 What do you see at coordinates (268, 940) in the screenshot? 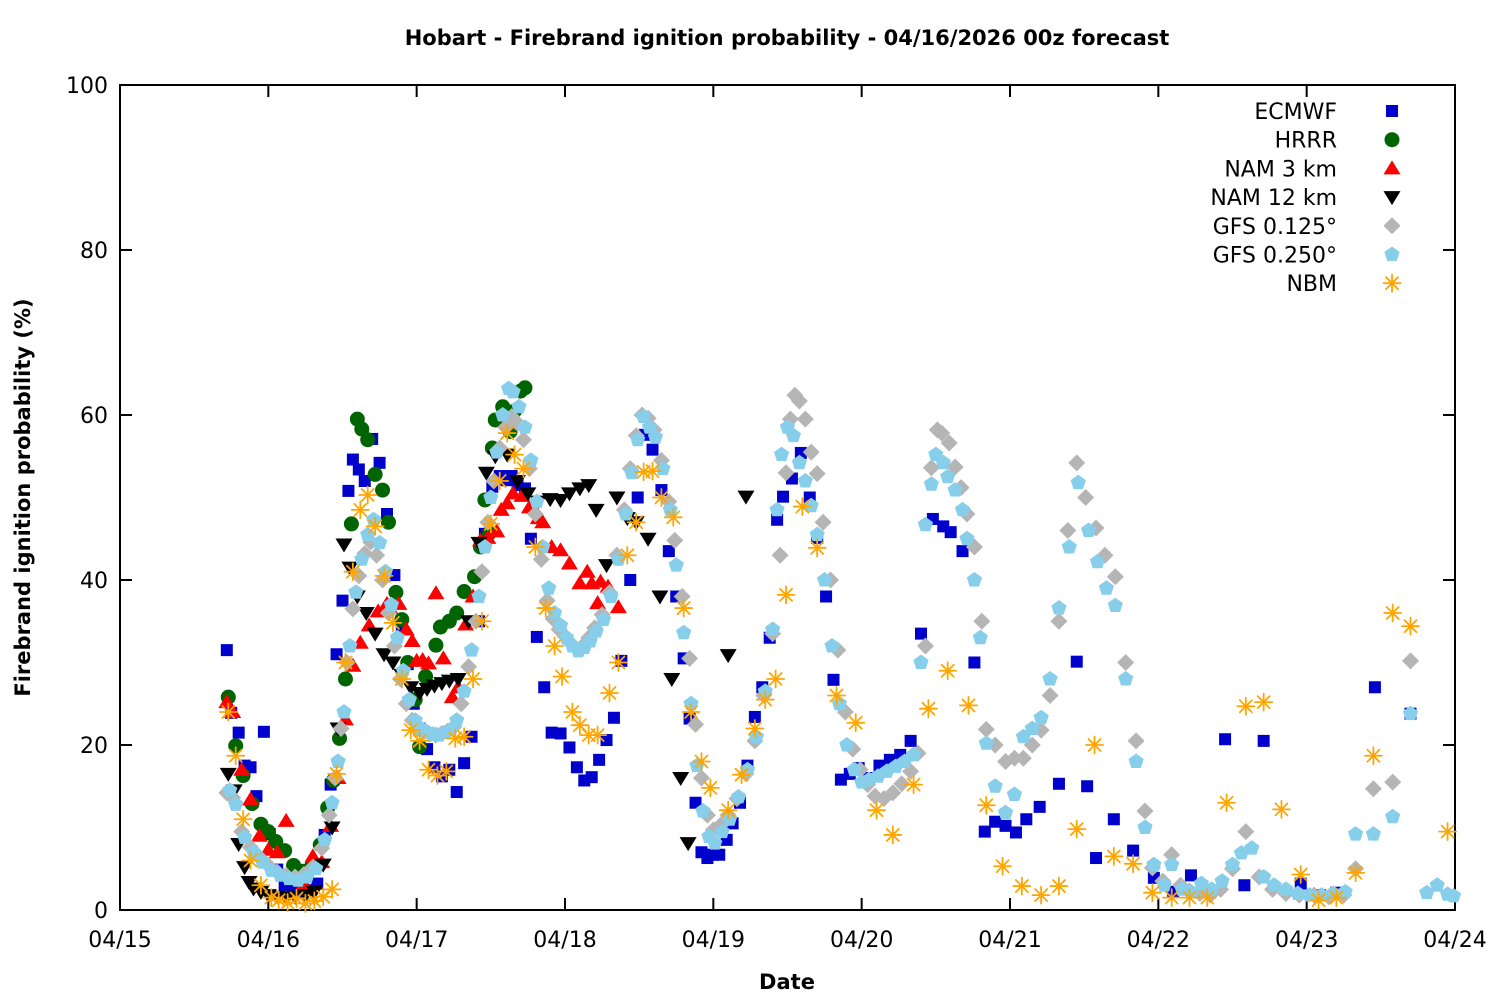
I see `x-tick-label: 04/16` at bounding box center [268, 940].